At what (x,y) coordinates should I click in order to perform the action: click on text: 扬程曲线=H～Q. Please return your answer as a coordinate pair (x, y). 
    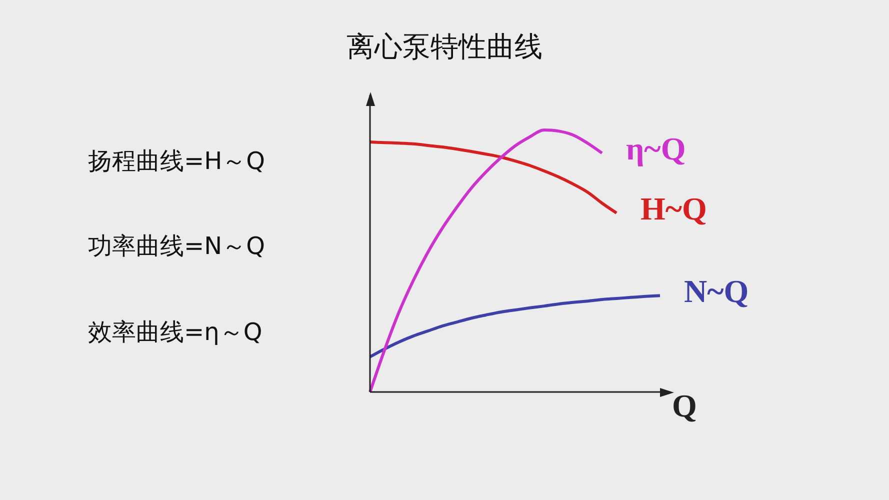
    Looking at the image, I should click on (177, 161).